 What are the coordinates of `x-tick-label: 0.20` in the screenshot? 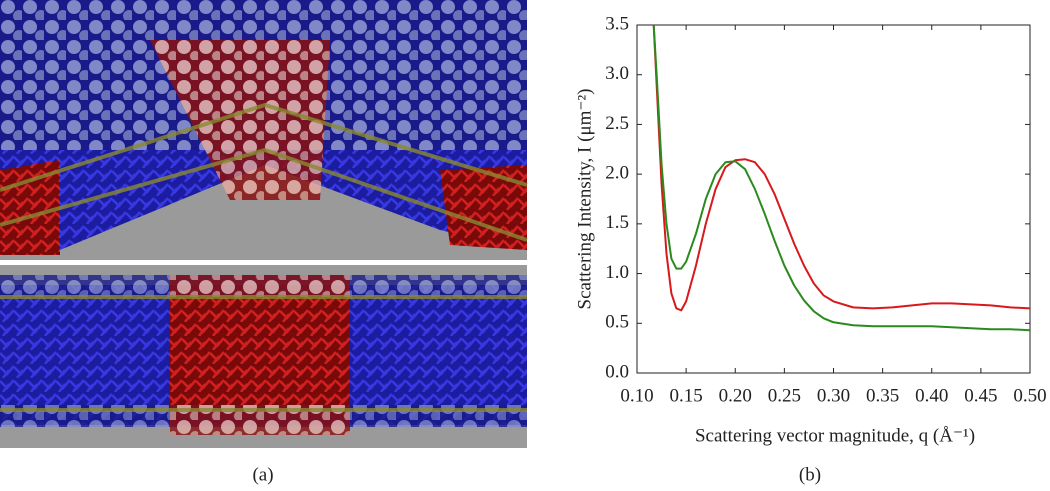 It's located at (735, 395).